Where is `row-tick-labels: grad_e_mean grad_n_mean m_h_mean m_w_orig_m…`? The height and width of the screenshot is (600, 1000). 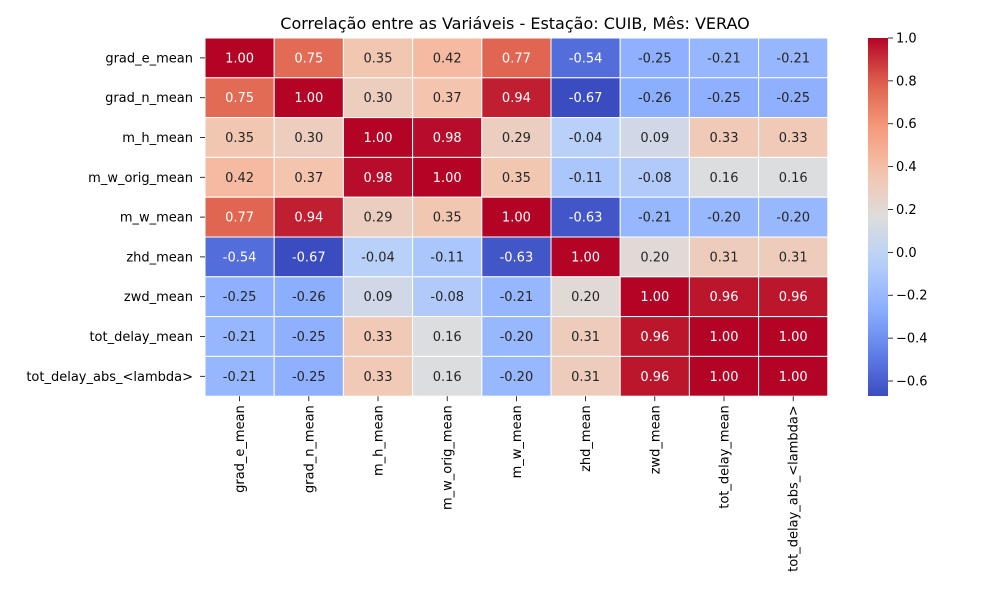
row-tick-labels: grad_e_mean grad_n_mean m_h_mean m_w_orig_m… is located at coordinates (115, 218).